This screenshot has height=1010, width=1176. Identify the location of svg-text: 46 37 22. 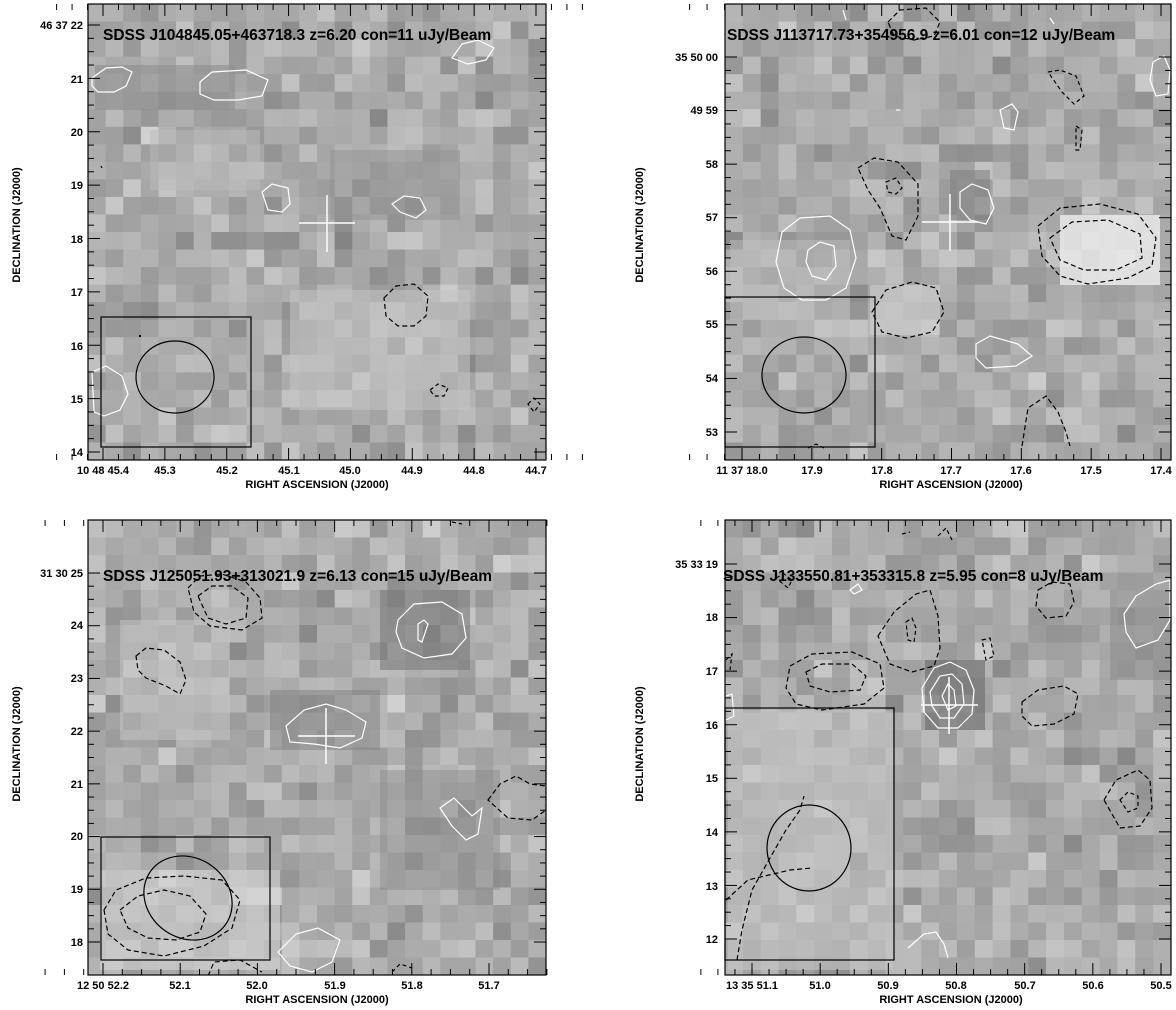
(61, 26).